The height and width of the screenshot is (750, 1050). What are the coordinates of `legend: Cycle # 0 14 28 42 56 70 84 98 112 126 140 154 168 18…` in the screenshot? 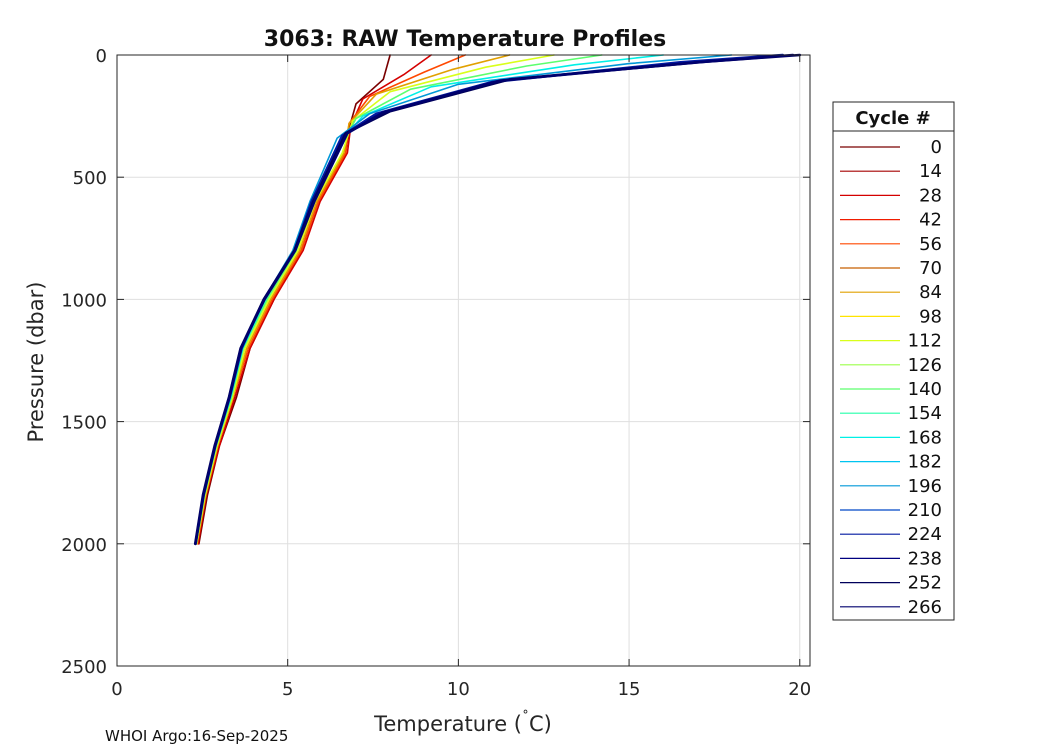 It's located at (893, 361).